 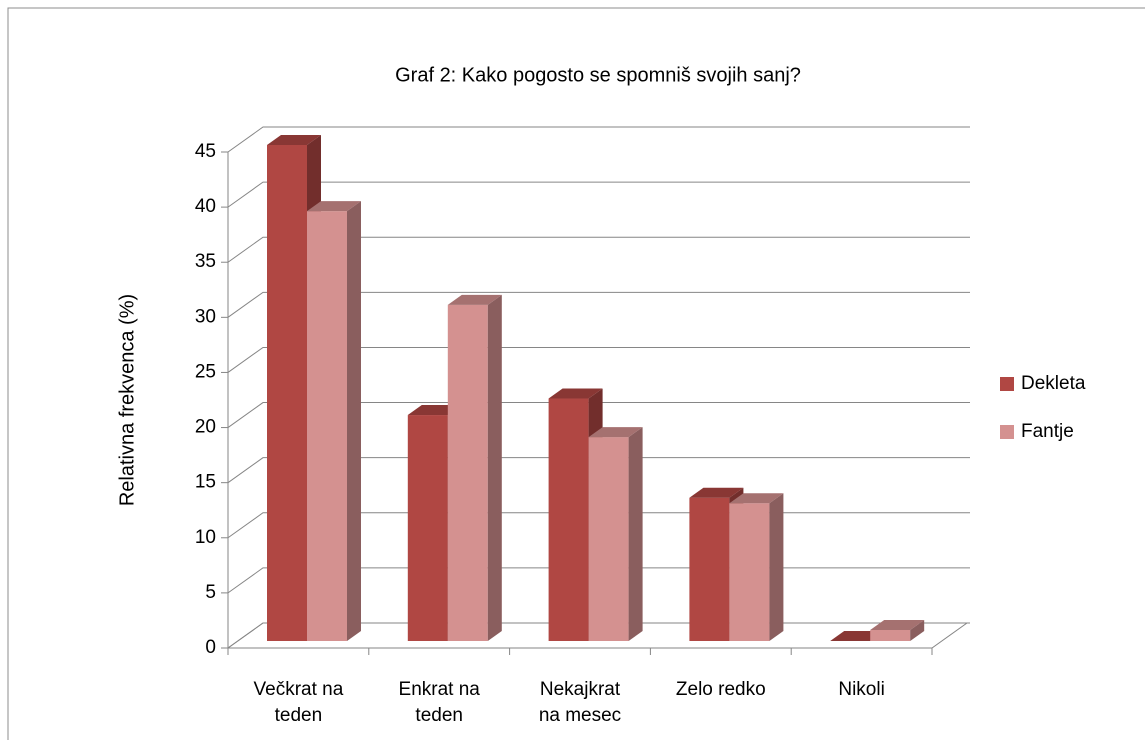 What do you see at coordinates (580, 715) in the screenshot?
I see `x-tick-label: na mesec` at bounding box center [580, 715].